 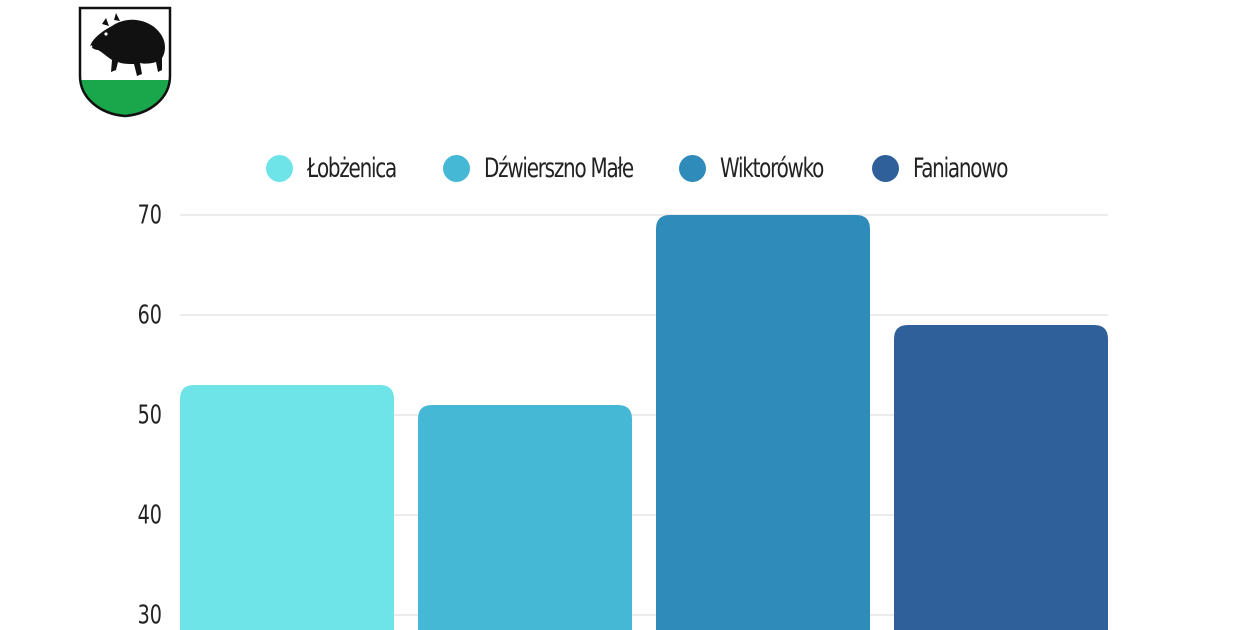 I want to click on legend-item-wiktorowko: Wiktorówko, so click(x=762, y=168).